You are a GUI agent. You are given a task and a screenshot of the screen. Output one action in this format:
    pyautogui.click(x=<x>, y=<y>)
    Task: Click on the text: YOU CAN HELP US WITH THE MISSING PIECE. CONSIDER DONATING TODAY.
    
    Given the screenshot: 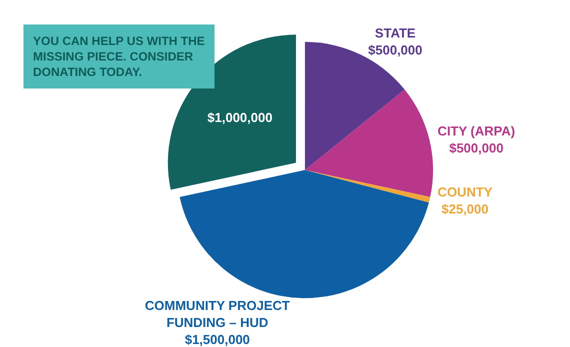 What is the action you would take?
    pyautogui.click(x=119, y=57)
    